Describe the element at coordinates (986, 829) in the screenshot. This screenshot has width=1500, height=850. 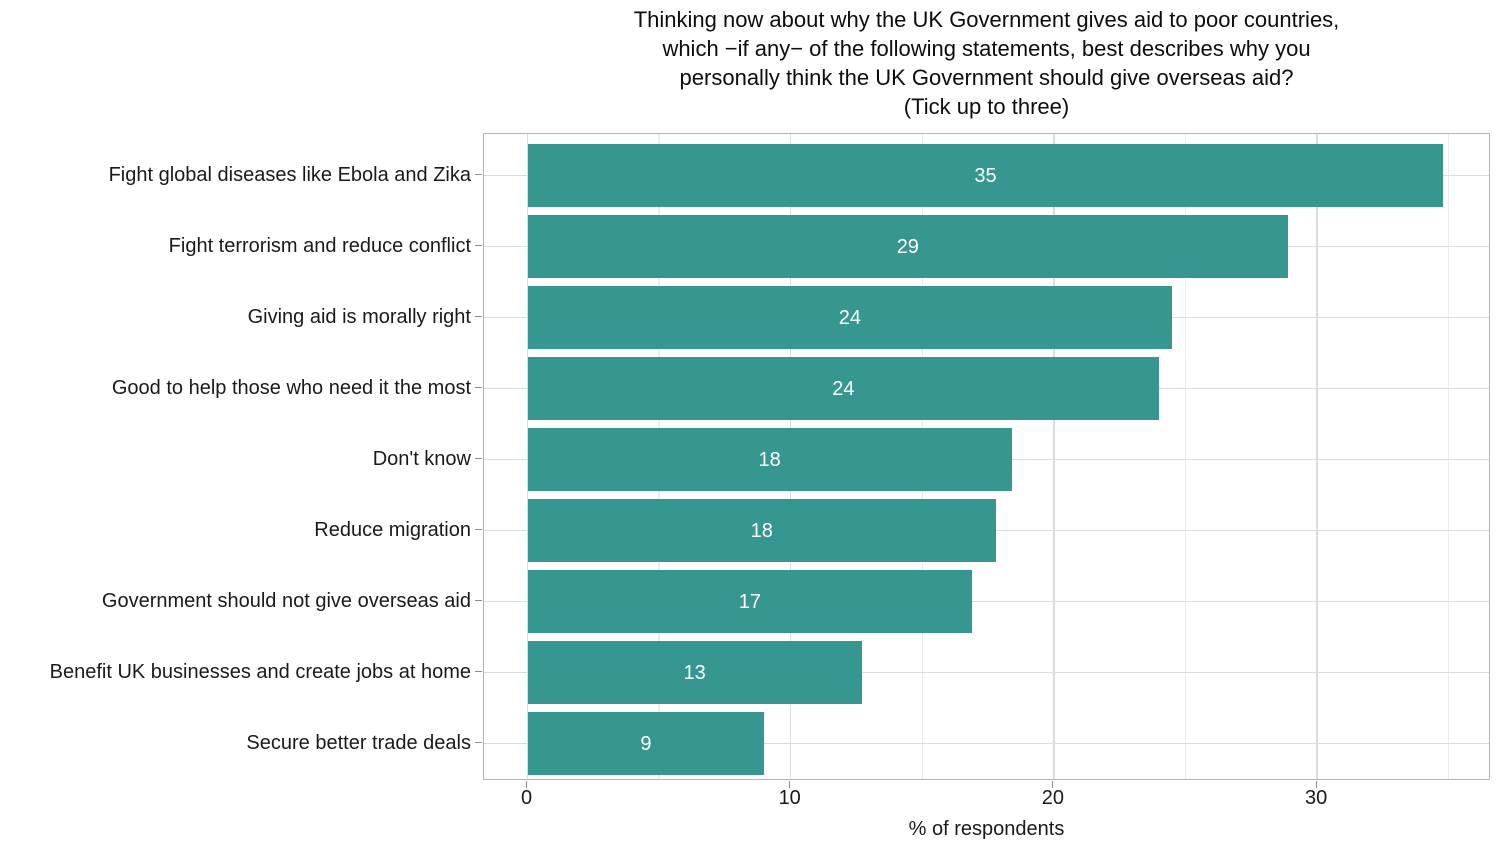
I see `x-axis-title: % of respondents` at that location.